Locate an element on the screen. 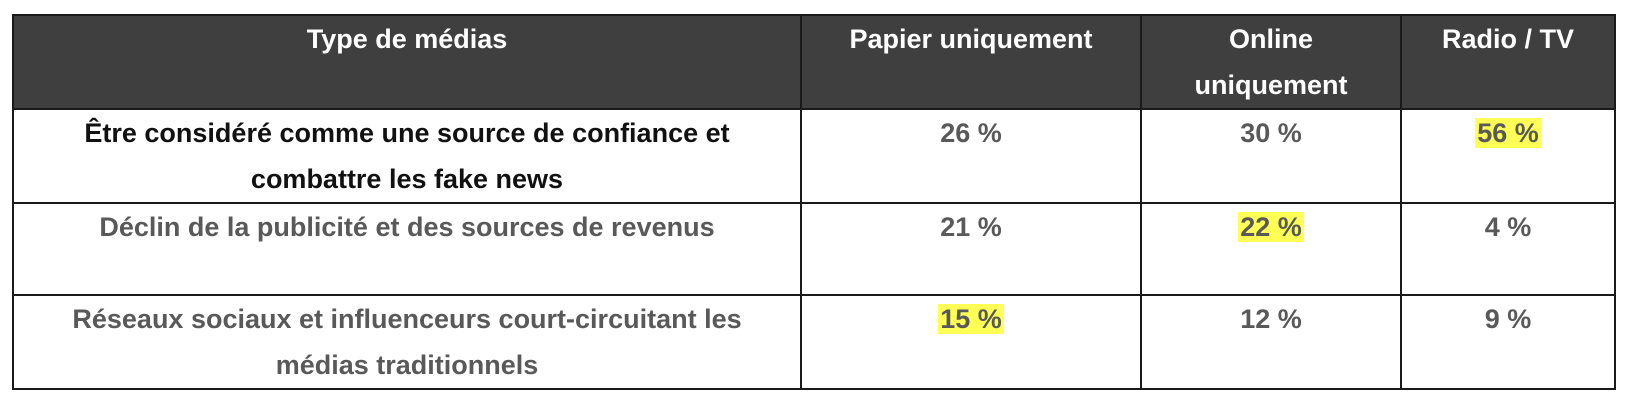 This screenshot has width=1628, height=406. cell: 12 % is located at coordinates (1271, 342).